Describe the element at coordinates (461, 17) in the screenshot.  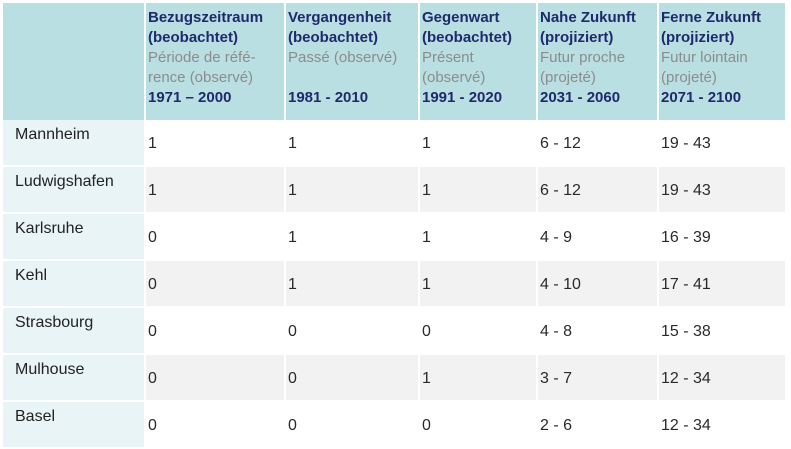
I see `header-de-title: Gegenwart` at that location.